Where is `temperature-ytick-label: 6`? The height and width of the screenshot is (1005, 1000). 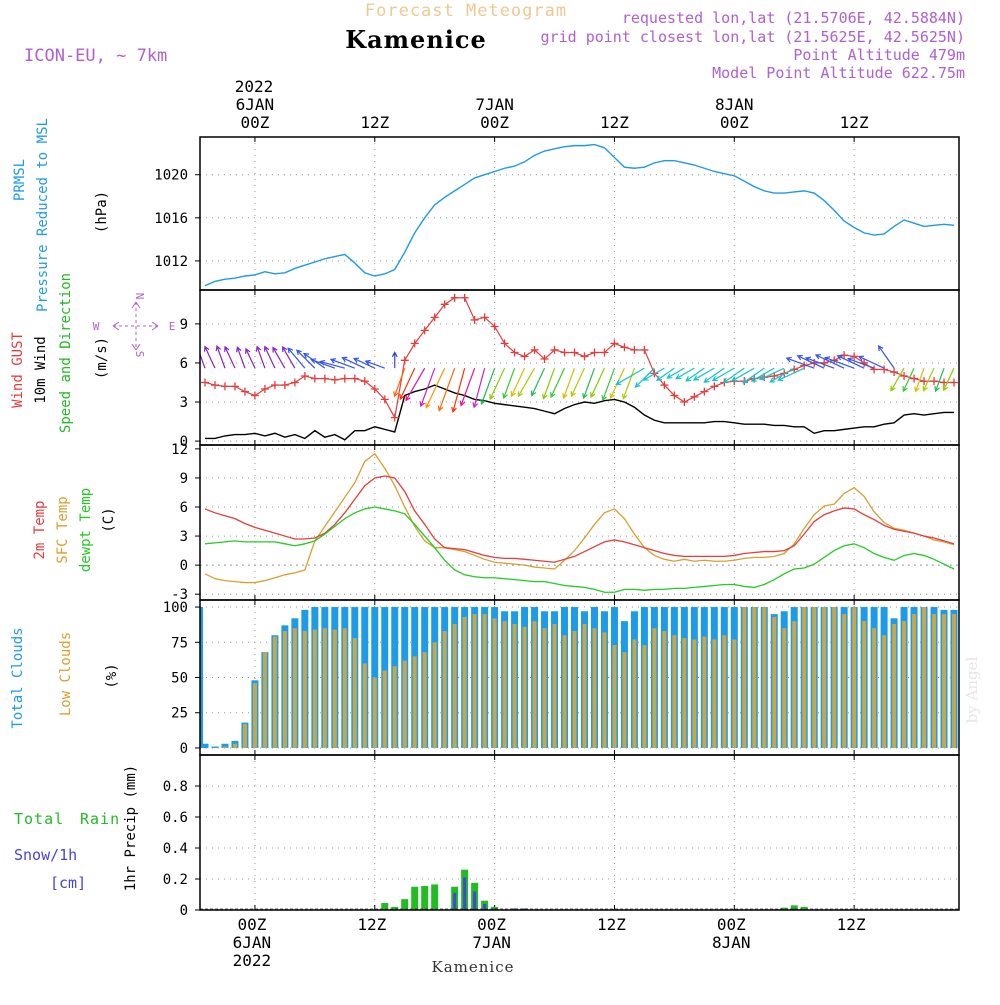
temperature-ytick-label: 6 is located at coordinates (184, 508).